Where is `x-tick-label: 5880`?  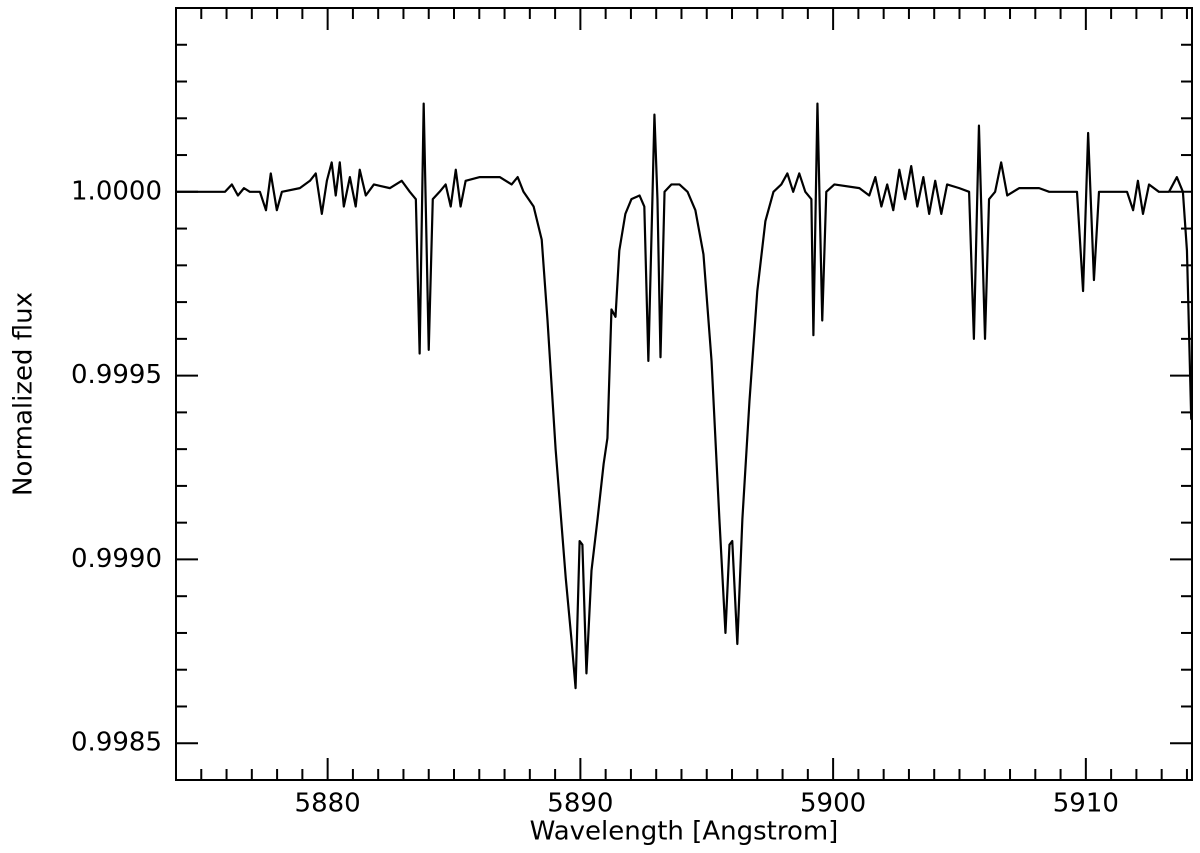
x-tick-label: 5880 is located at coordinates (328, 804).